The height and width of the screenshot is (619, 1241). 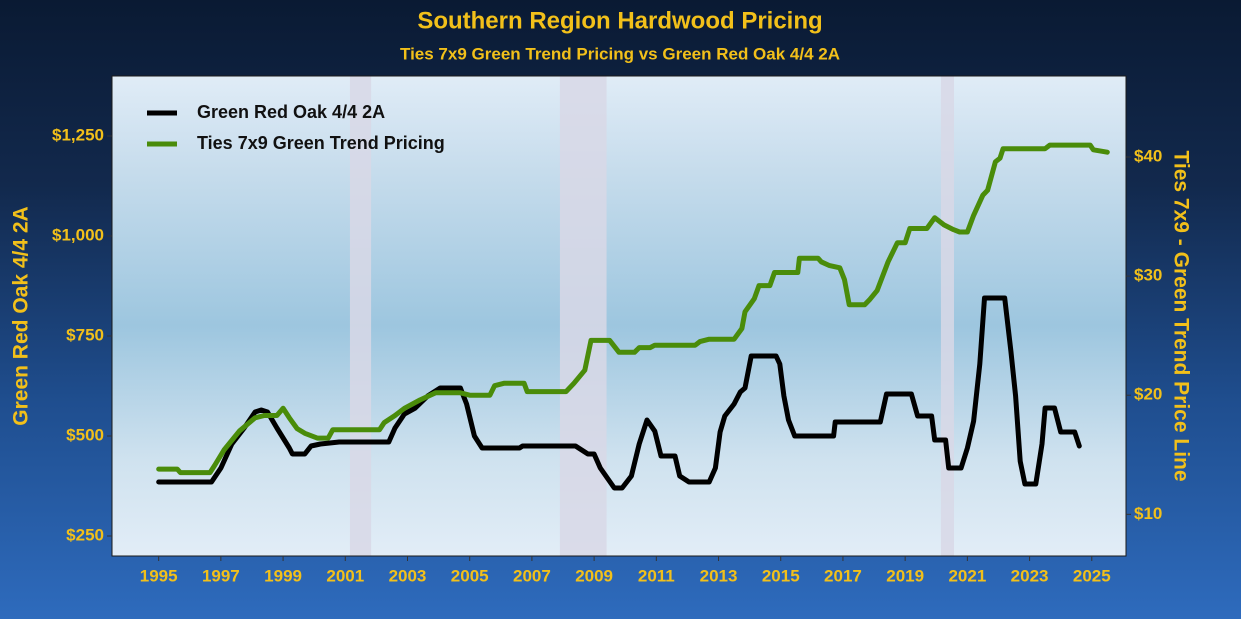 What do you see at coordinates (159, 575) in the screenshot?
I see `x-tick-label: 1995` at bounding box center [159, 575].